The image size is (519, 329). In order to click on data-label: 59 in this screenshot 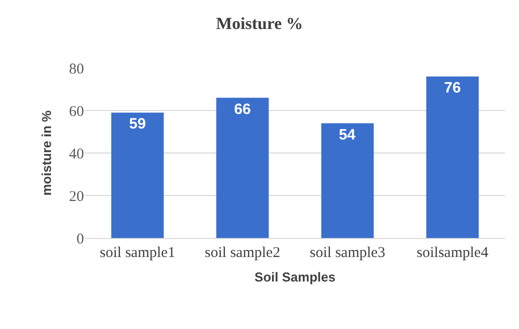, I will do `click(137, 124)`.